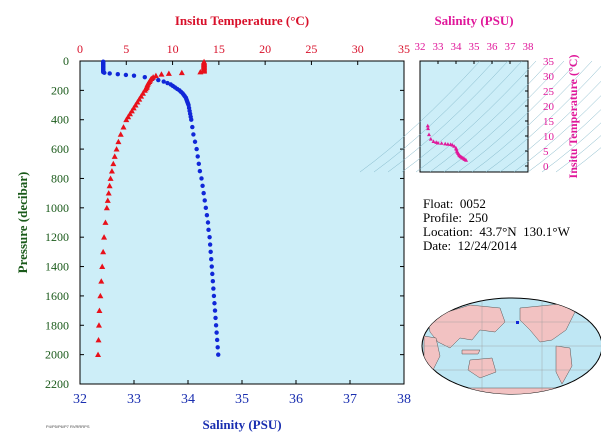  Describe the element at coordinates (22, 223) in the screenshot. I see `pressure-axis-title: Pressure (decibar)` at that location.